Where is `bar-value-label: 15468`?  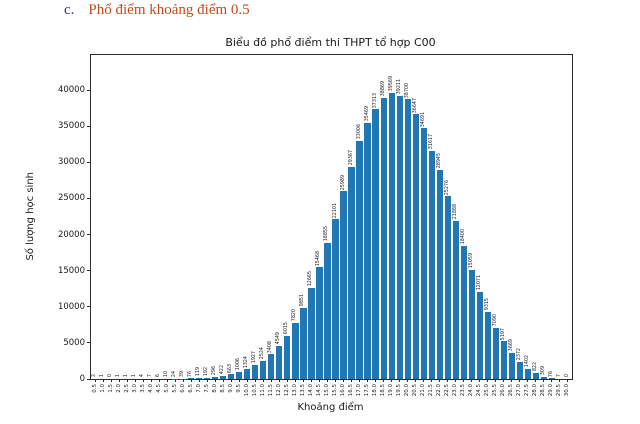
bar-value-label: 15468 is located at coordinates (319, 258).